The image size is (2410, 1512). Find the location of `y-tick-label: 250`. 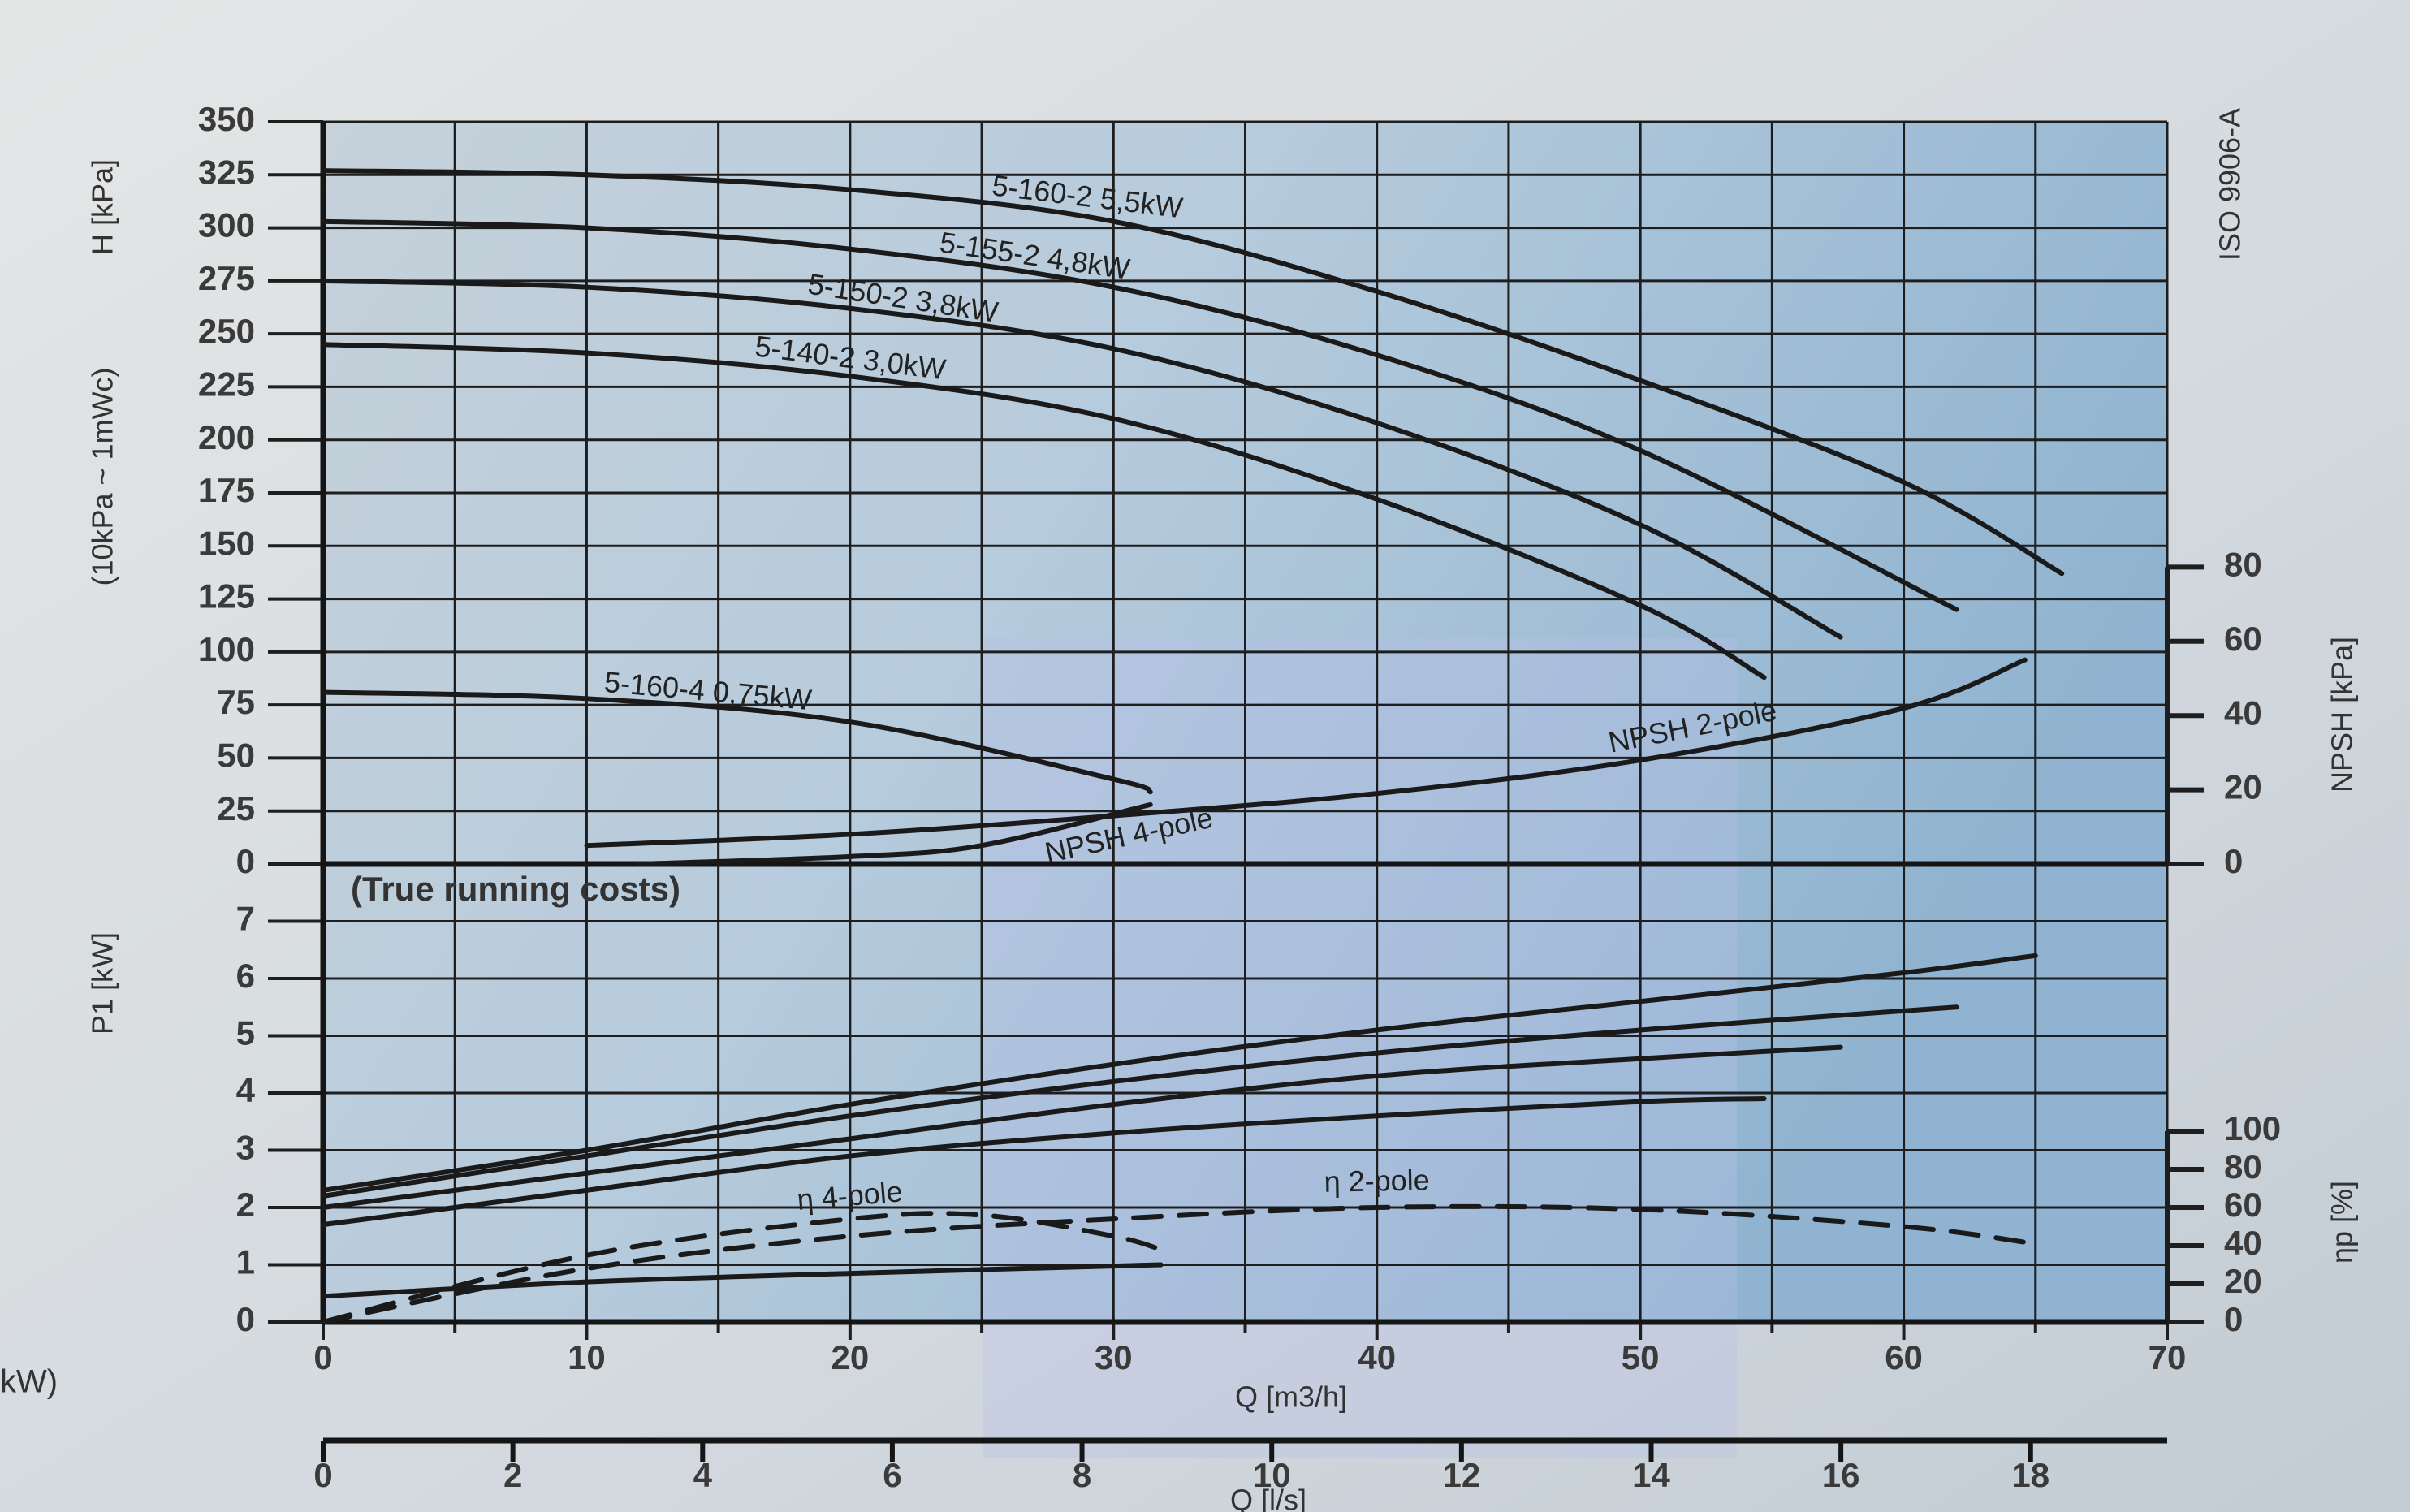

y-tick-label: 250 is located at coordinates (226, 331).